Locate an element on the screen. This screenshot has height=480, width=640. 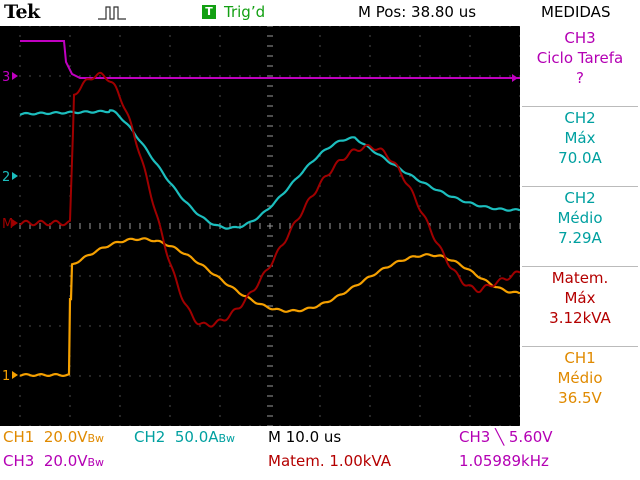
measurement-math-max: Matem. Máx 3.12kVA is located at coordinates (580, 306).